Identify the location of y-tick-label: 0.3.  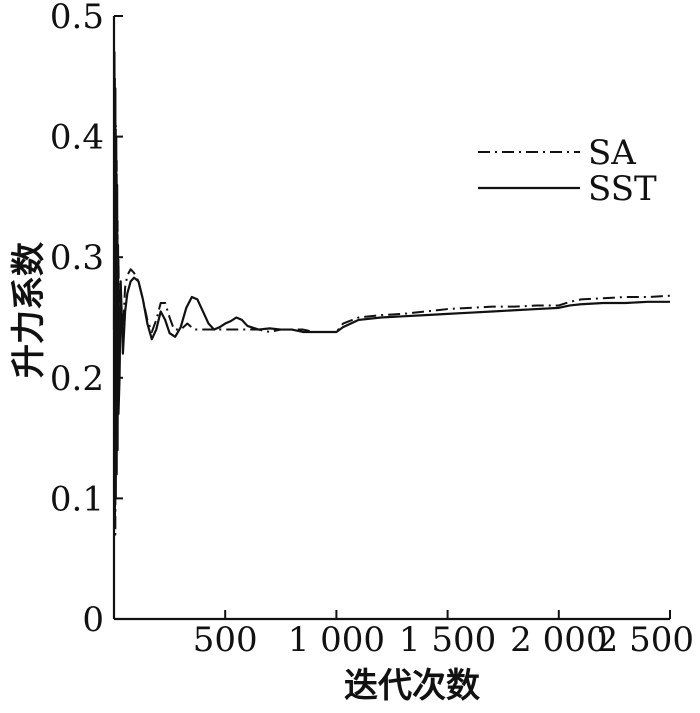
(77, 258).